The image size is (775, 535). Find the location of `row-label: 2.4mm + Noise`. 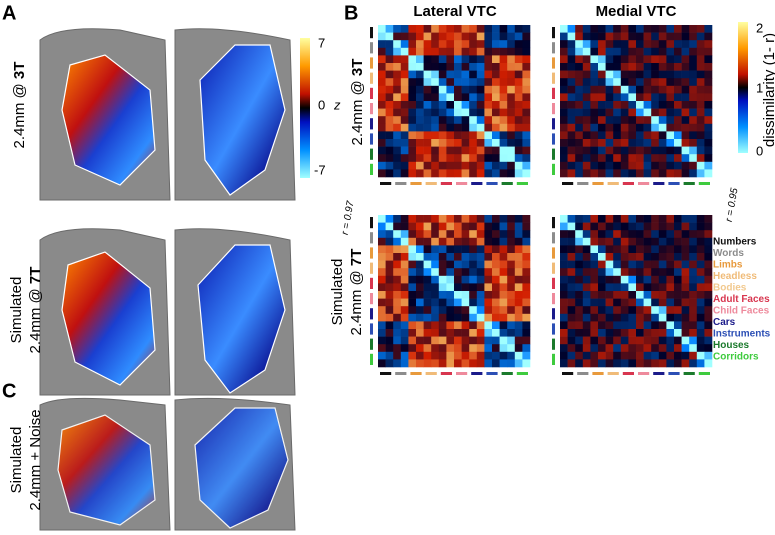

row-label: 2.4mm + Noise is located at coordinates (35, 459).